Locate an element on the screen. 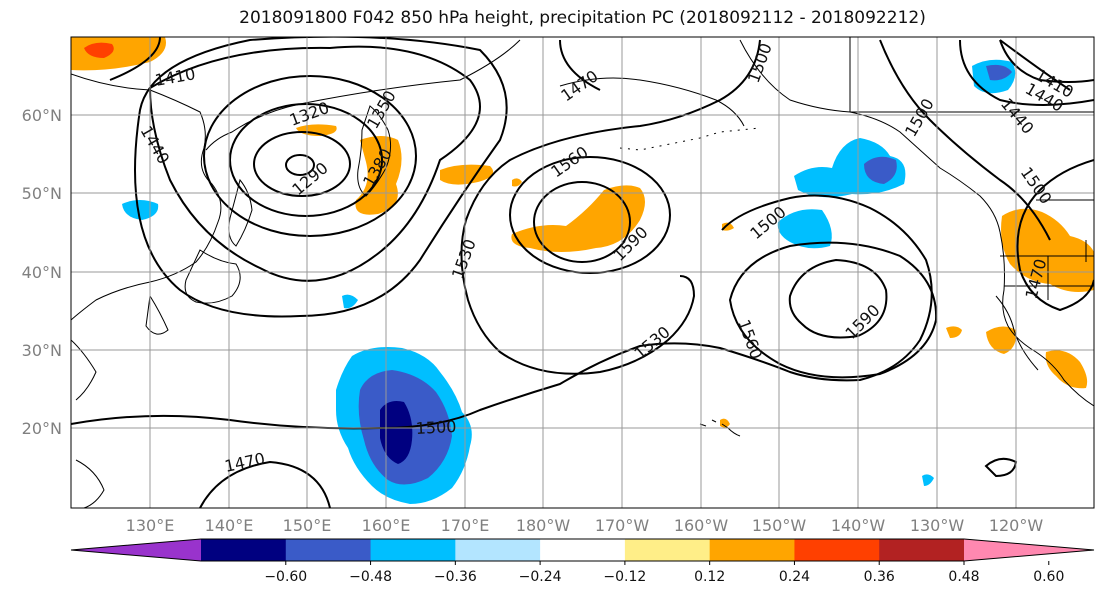  precip-orange-westcoast is located at coordinates (1047, 250).